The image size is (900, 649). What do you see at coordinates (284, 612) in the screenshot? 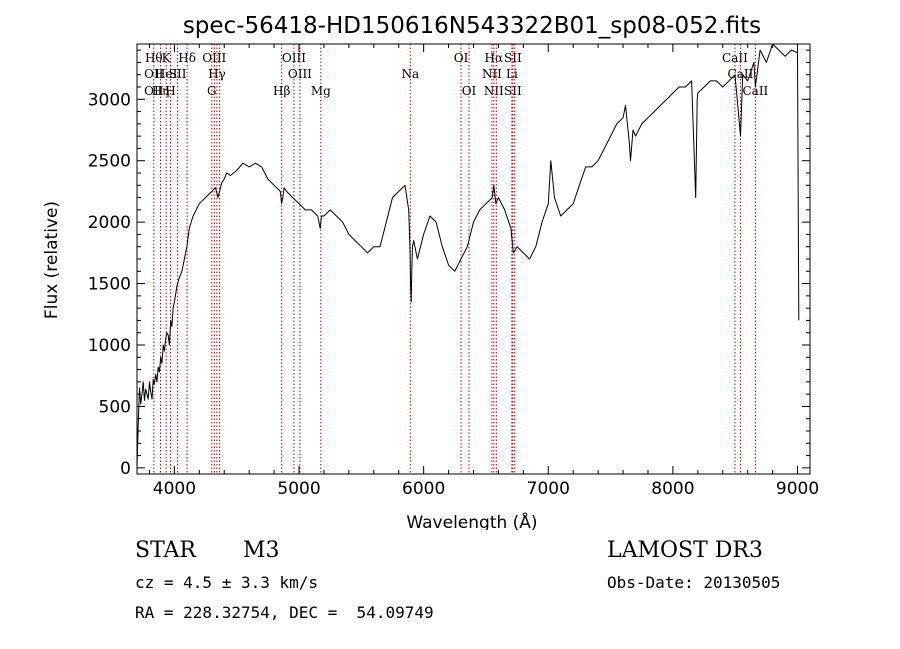
I see `coordinates: RA = 228.32754, DEC = 54.09749` at bounding box center [284, 612].